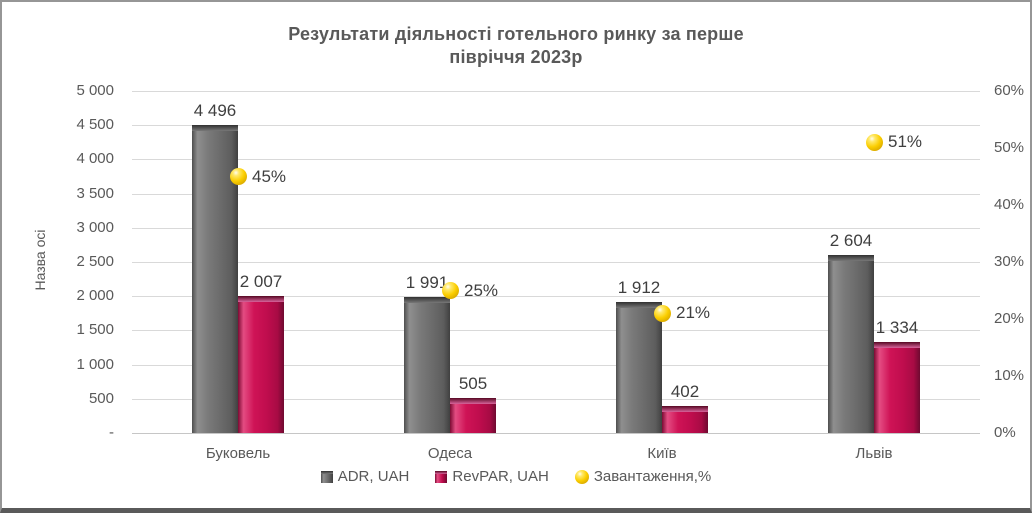 This screenshot has width=1032, height=513. What do you see at coordinates (95, 295) in the screenshot?
I see `left-axis-tick-label: 2 000` at bounding box center [95, 295].